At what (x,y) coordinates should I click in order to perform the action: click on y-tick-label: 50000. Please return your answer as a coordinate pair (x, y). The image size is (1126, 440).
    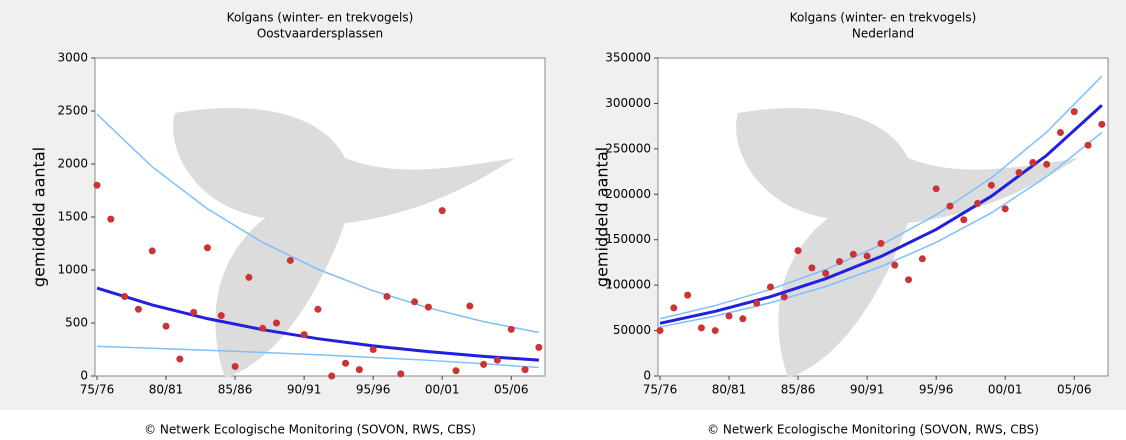
    Looking at the image, I should click on (632, 330).